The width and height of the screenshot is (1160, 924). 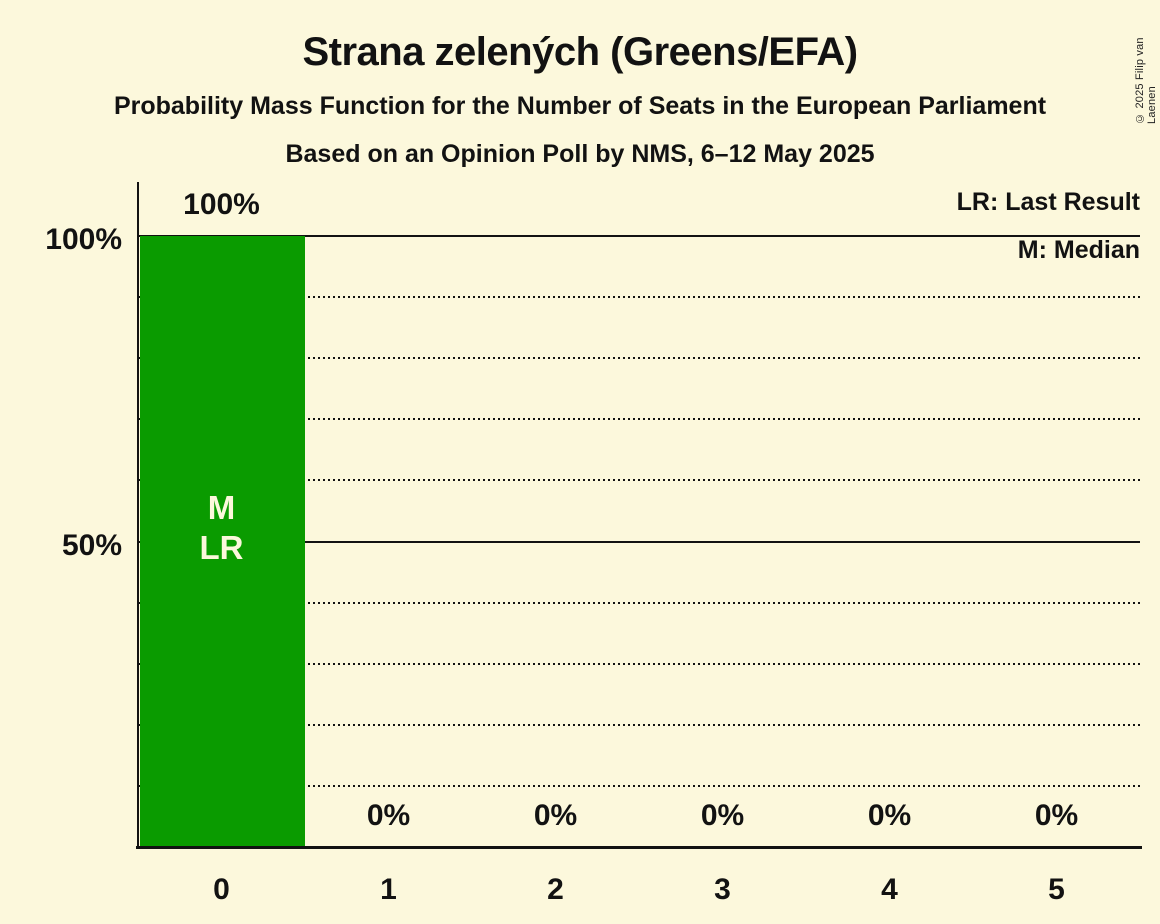 I want to click on chart-title: Strana zelených (Greens/EFA), so click(x=580, y=52).